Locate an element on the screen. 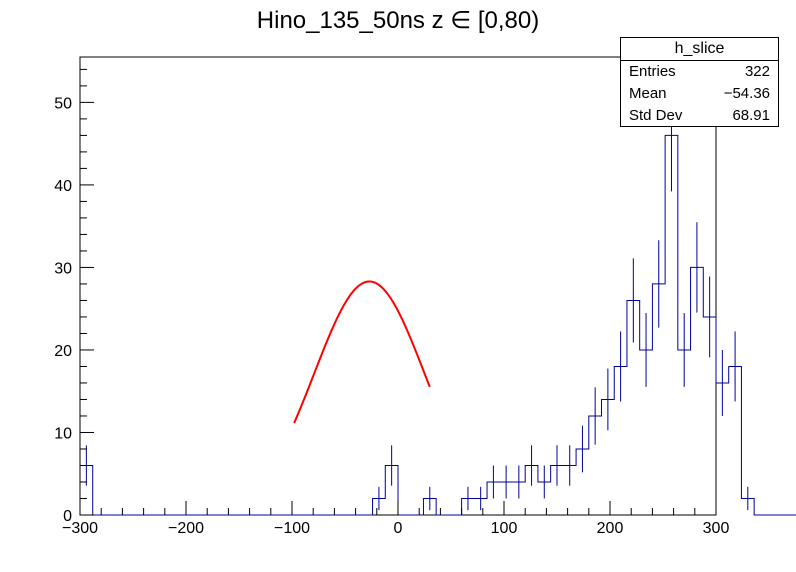 The height and width of the screenshot is (572, 796). y-tick-label: 30 is located at coordinates (63, 268).